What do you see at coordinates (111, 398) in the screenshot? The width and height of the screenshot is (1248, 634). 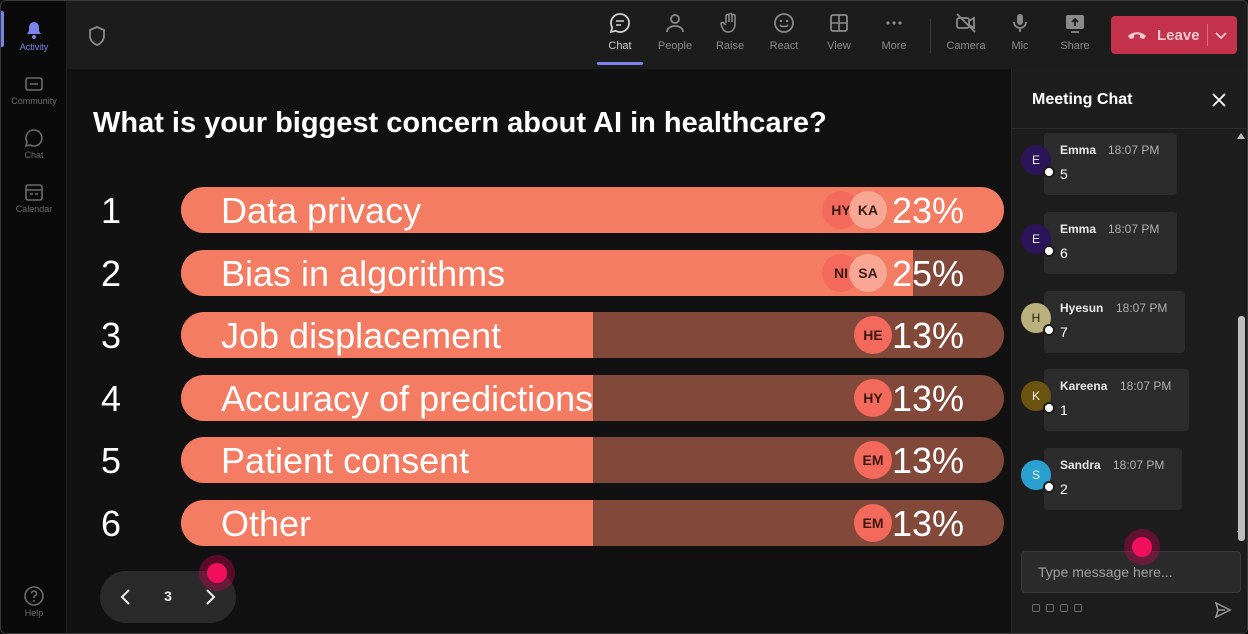 I see `poll-option-number: 4` at bounding box center [111, 398].